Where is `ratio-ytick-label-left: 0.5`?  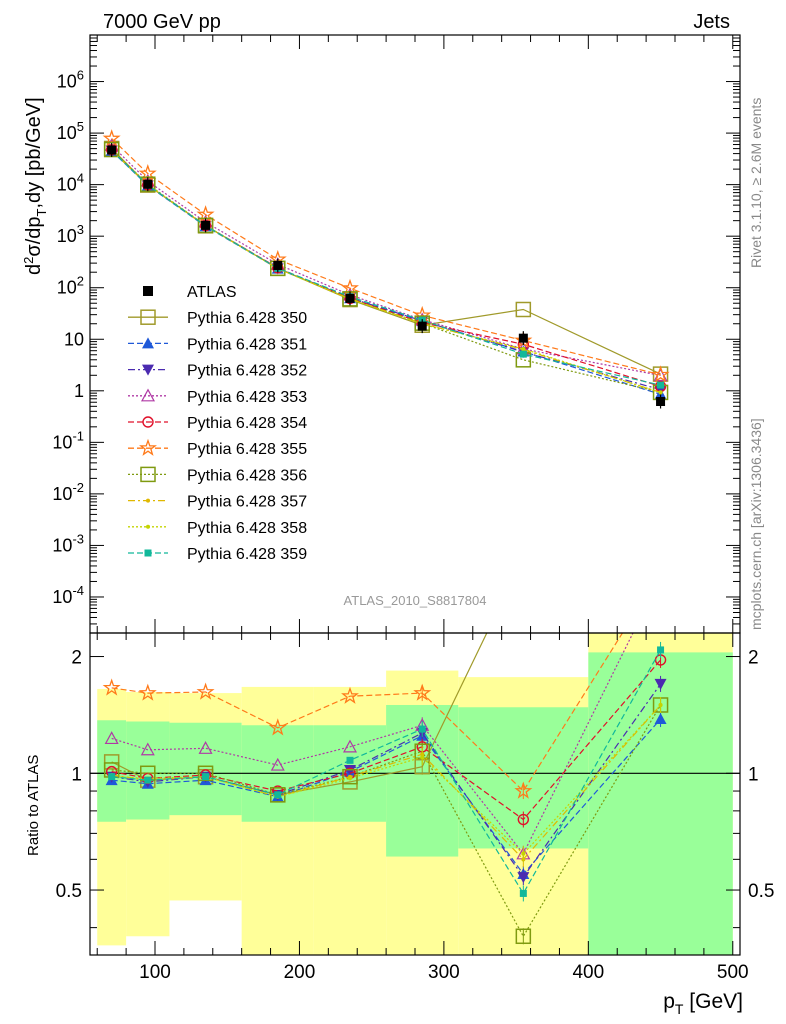
ratio-ytick-label-left: 0.5 is located at coordinates (69, 891).